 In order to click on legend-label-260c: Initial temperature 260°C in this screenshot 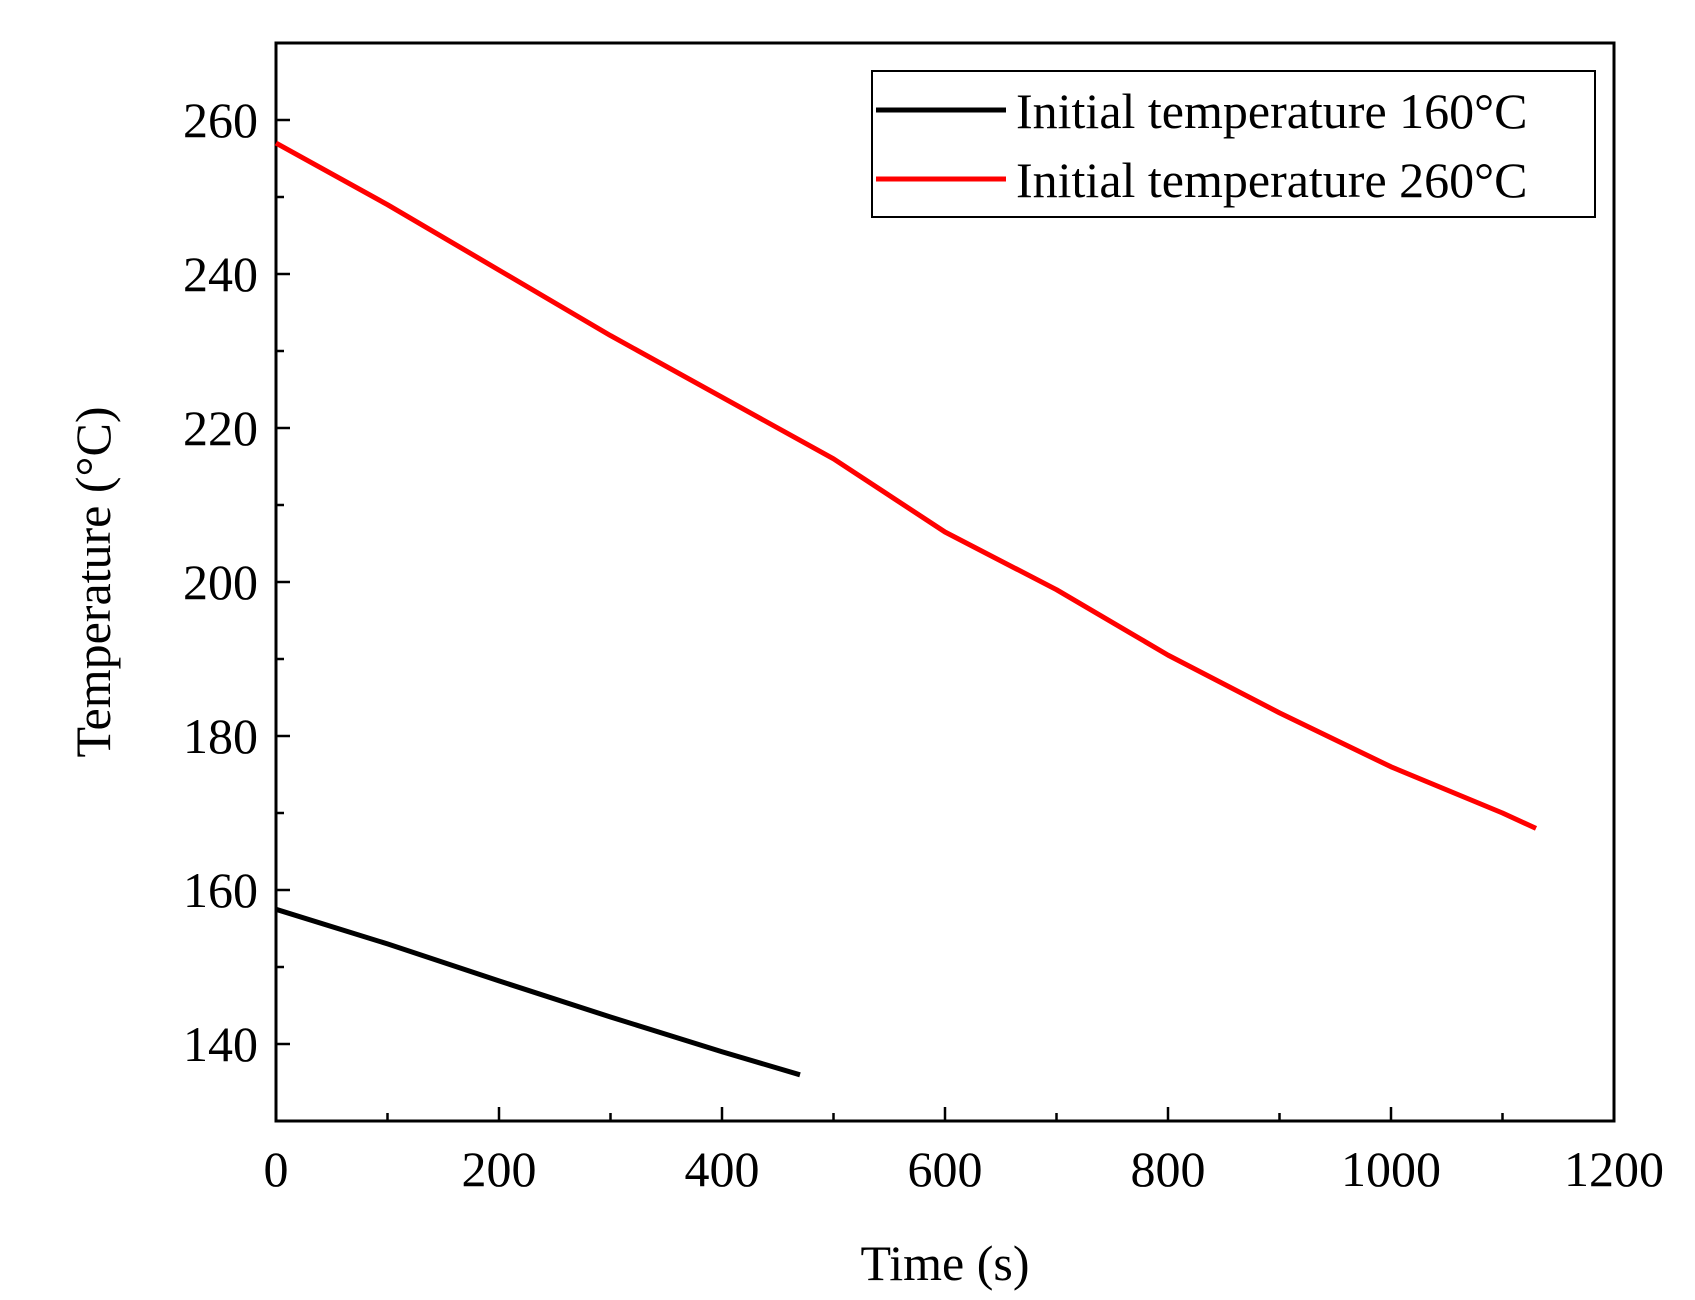, I will do `click(1272, 180)`.